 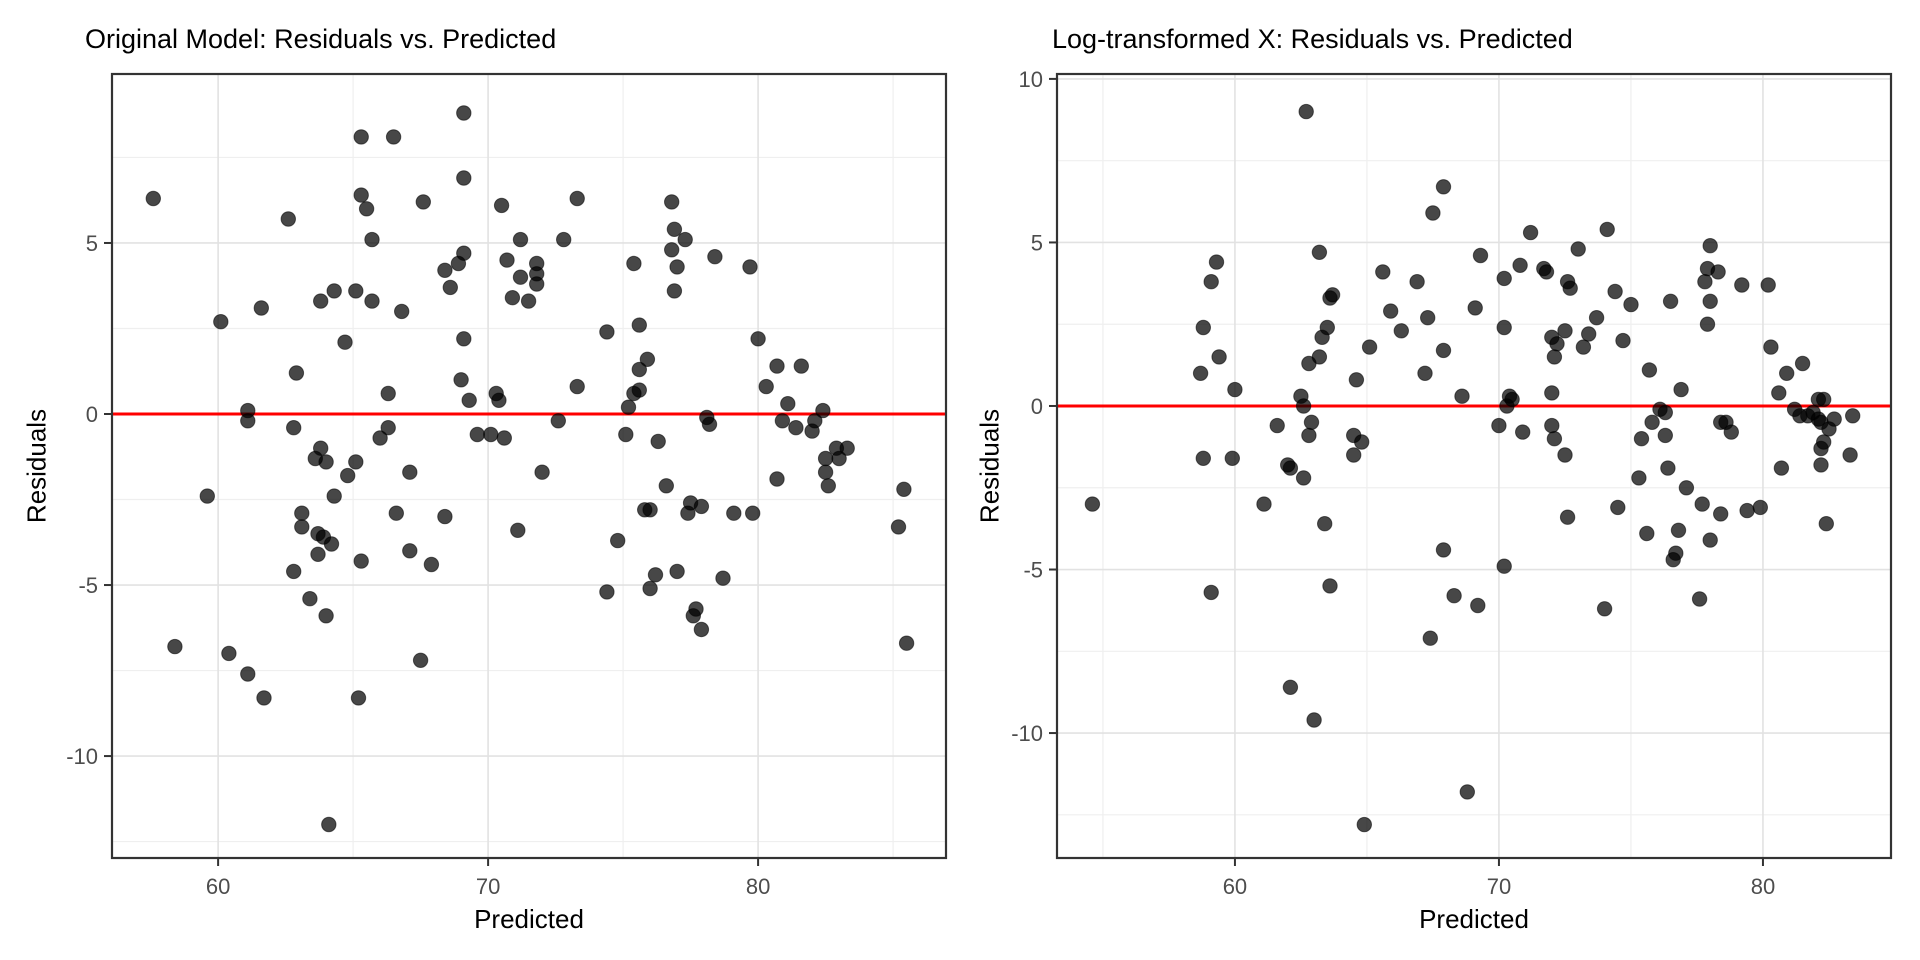 What do you see at coordinates (1499, 886) in the screenshot?
I see `x-tick-label: 70` at bounding box center [1499, 886].